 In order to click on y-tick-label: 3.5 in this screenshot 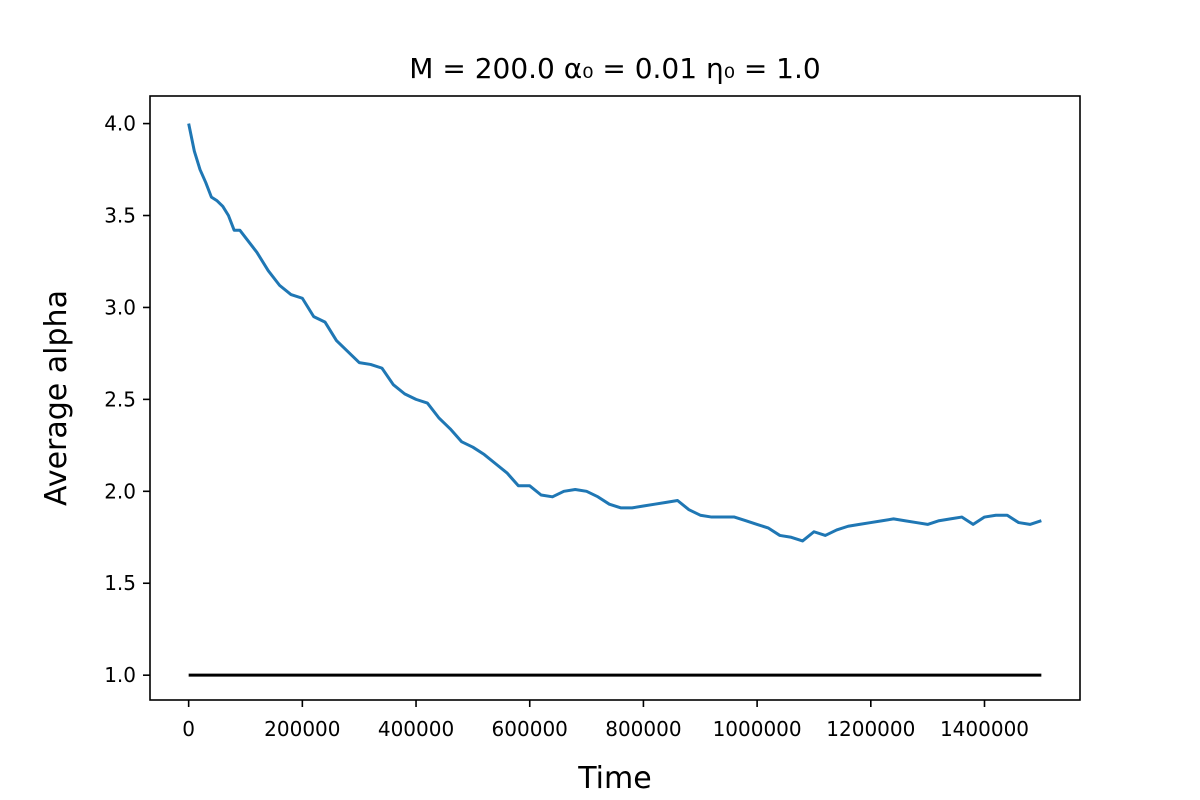, I will do `click(120, 216)`.